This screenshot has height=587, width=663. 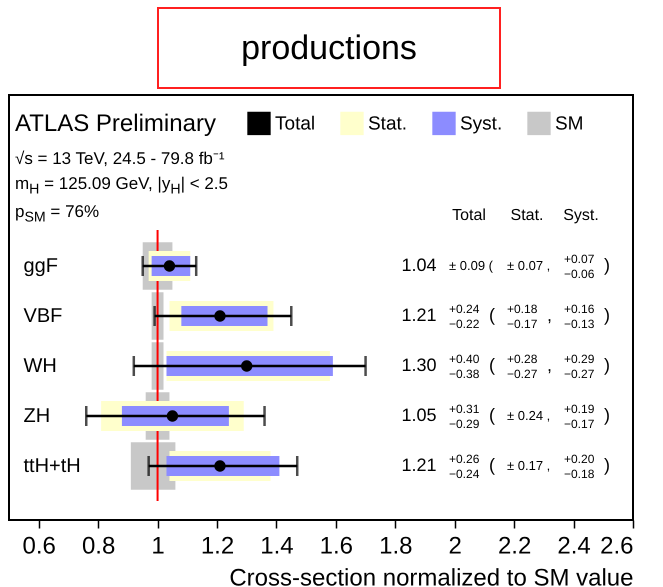 I want to click on x-tick-label: 2.6, so click(x=617, y=546).